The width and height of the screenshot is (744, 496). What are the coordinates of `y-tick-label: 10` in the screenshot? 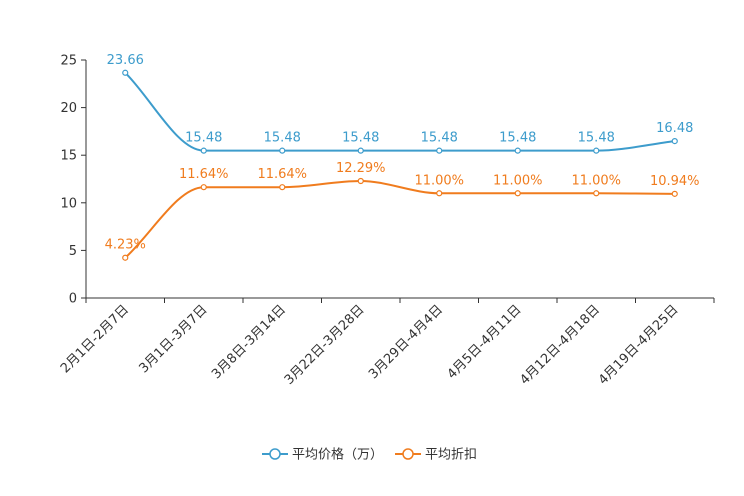 It's located at (68, 203).